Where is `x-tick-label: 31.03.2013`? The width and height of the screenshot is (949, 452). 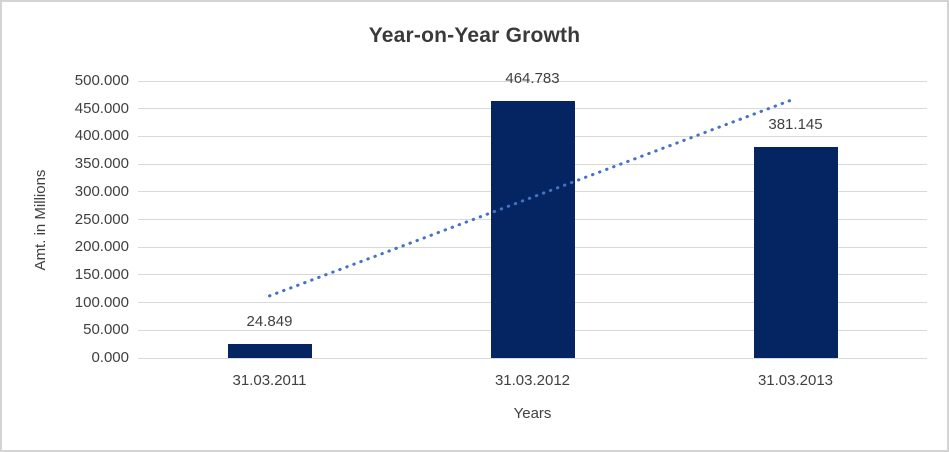
x-tick-label: 31.03.2013 is located at coordinates (795, 380).